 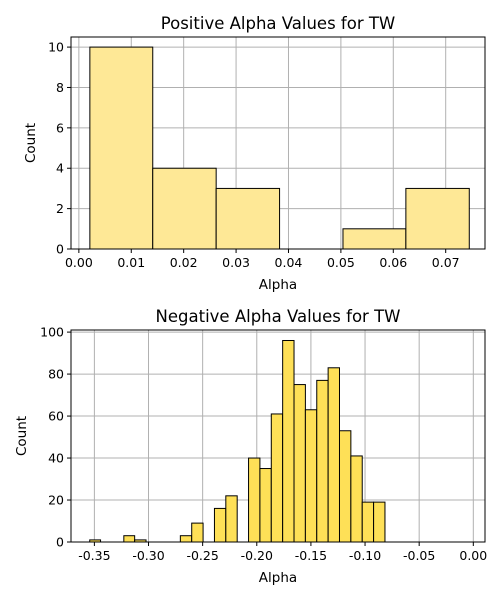 I want to click on x-tick-label: 0.03, so click(x=236, y=262).